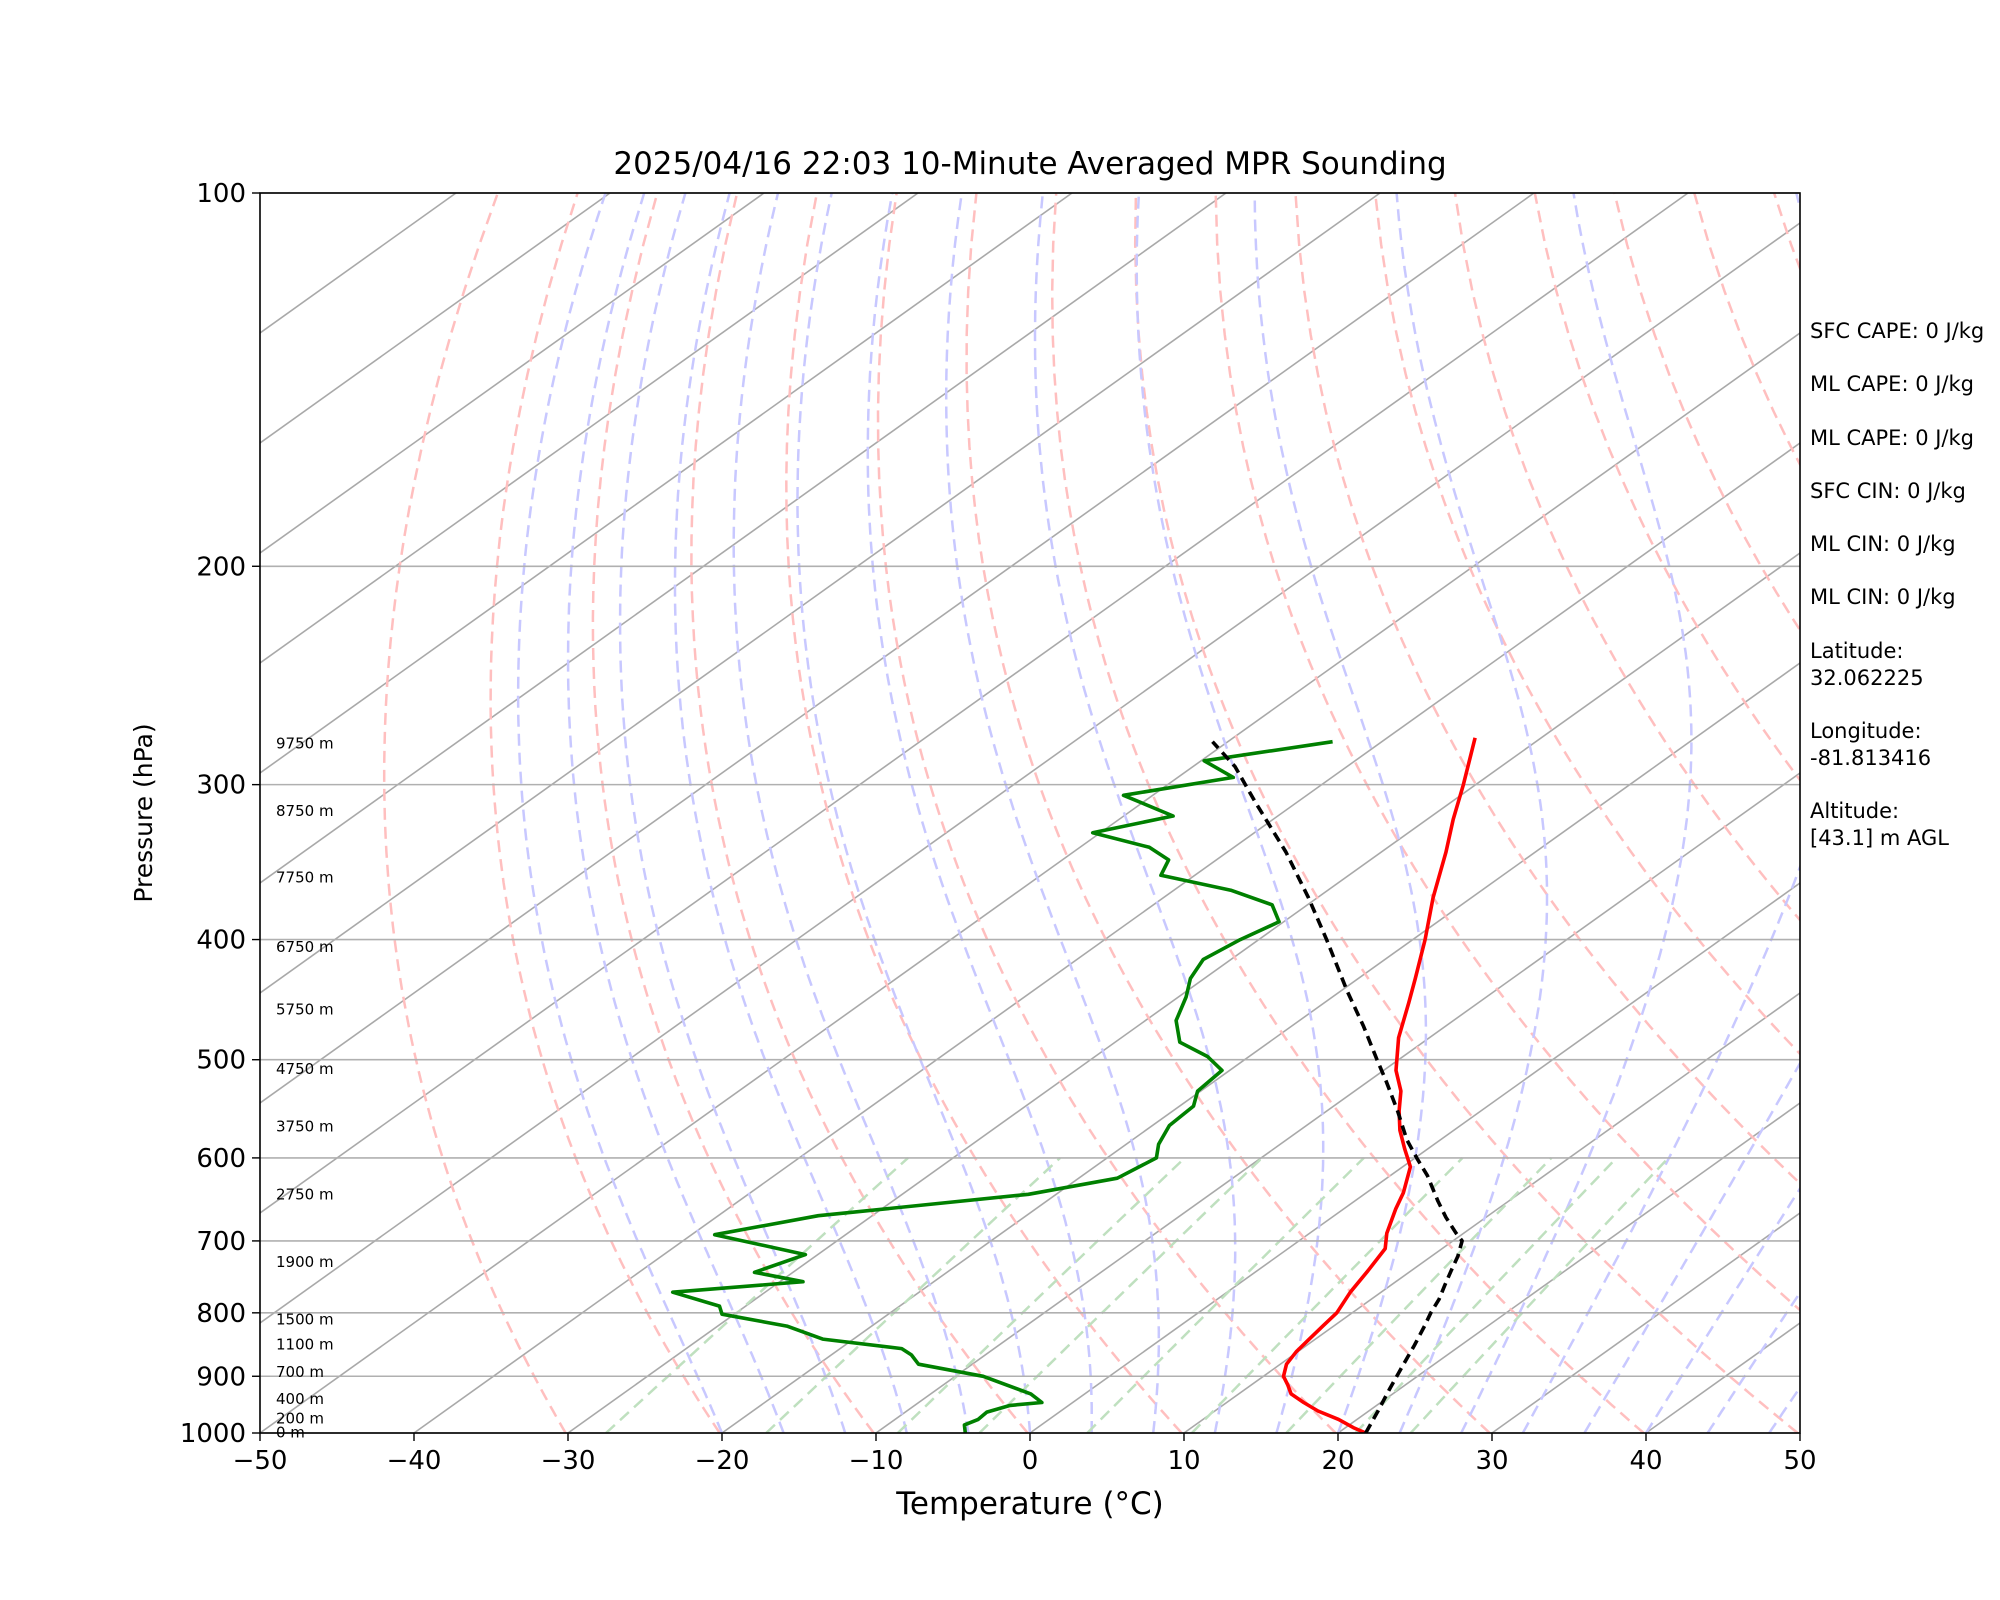 This screenshot has height=1600, width=2000. What do you see at coordinates (1183, 1461) in the screenshot?
I see `x-tick-label: 10` at bounding box center [1183, 1461].